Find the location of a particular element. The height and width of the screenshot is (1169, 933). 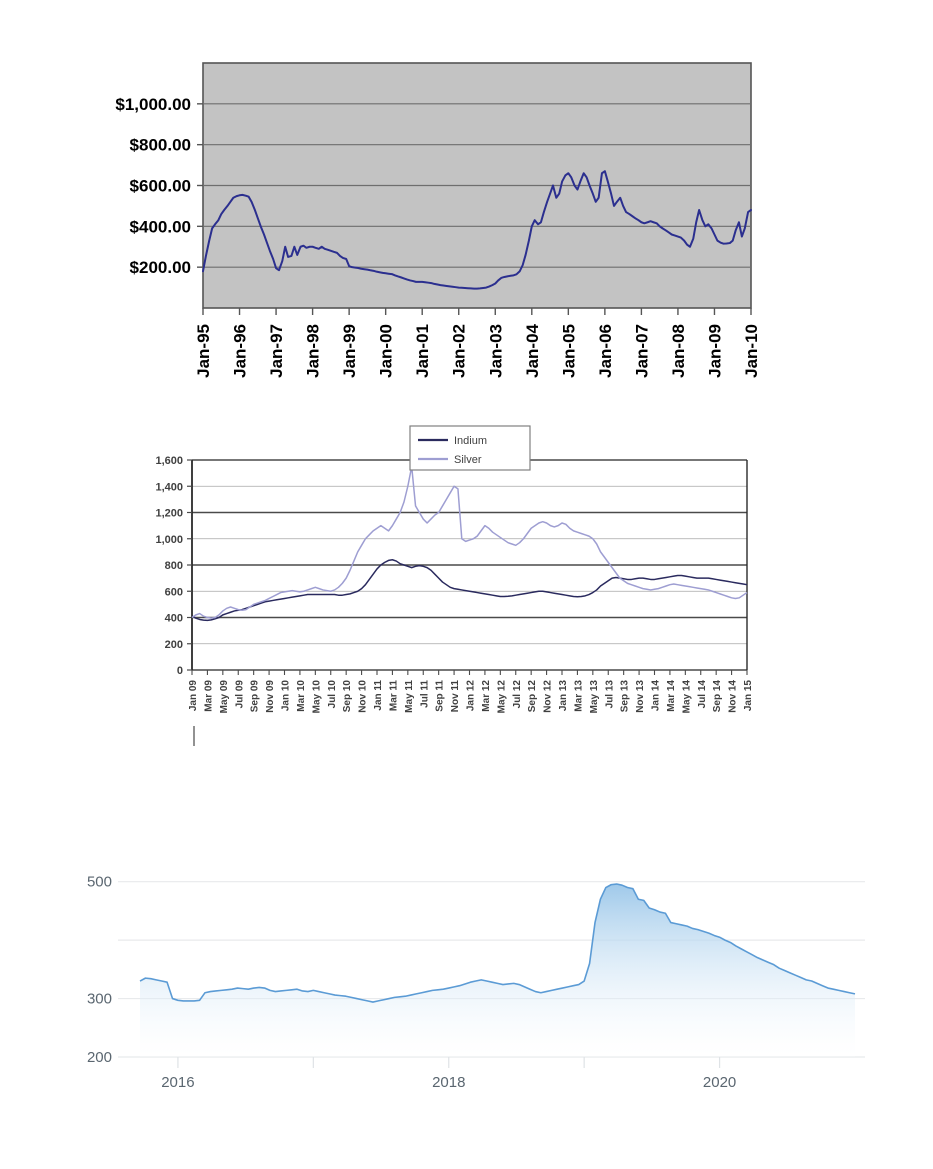

x-tick-label-26: May 13 is located at coordinates (594, 697).